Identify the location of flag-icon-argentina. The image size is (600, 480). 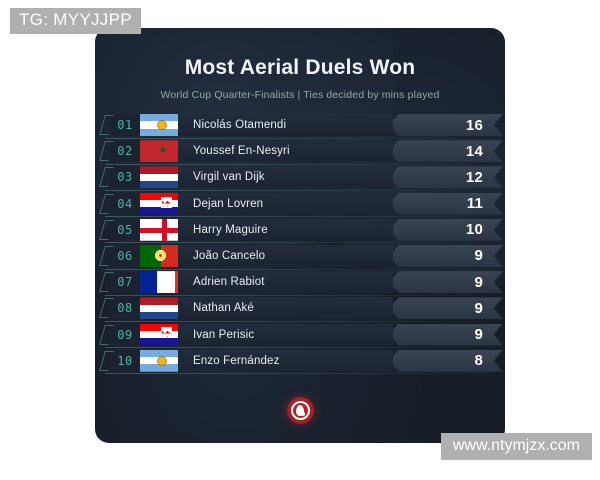
(166, 360).